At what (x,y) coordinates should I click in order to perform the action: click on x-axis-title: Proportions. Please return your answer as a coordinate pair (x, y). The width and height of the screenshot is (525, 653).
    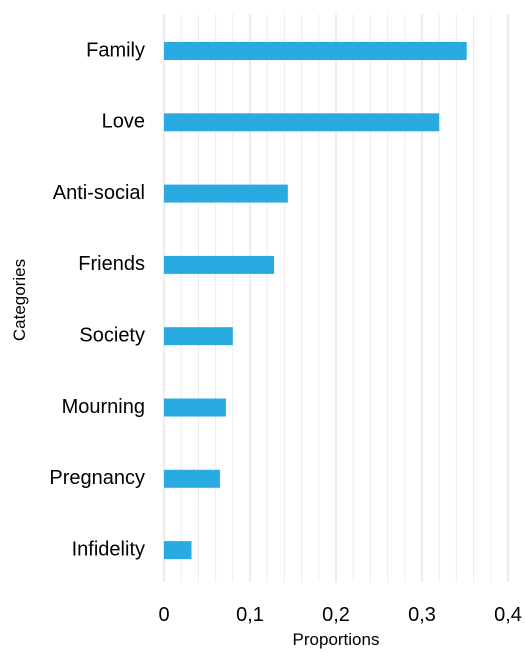
    Looking at the image, I should click on (336, 639).